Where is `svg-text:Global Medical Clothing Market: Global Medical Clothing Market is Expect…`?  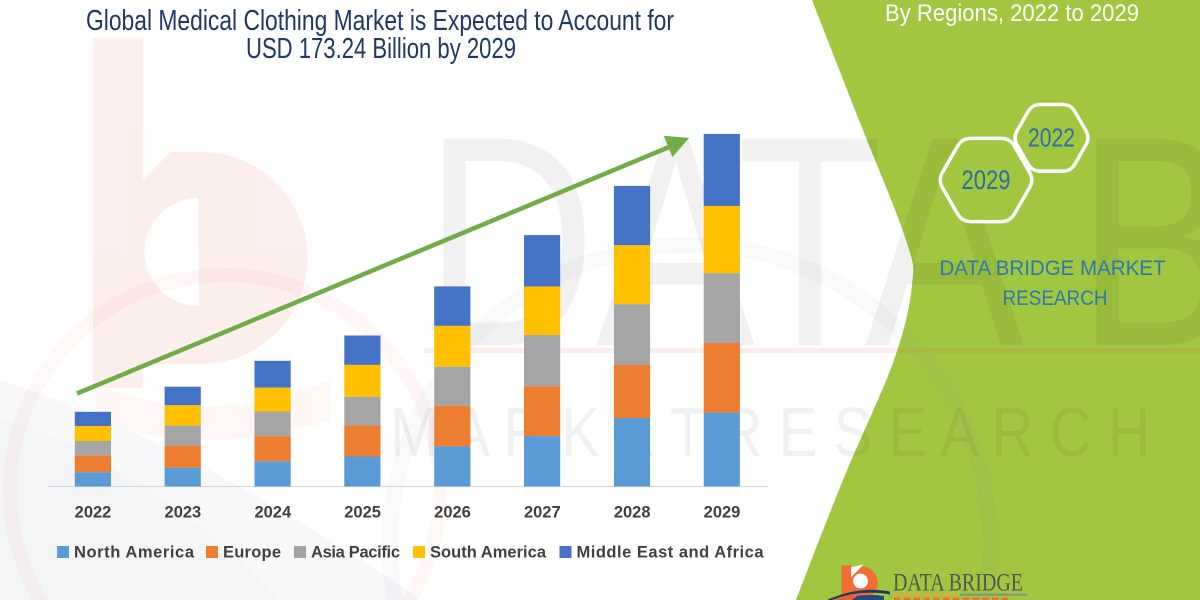
svg-text:Global Medical Clothing Market: Global Medical Clothing Market is Expect… is located at coordinates (380, 21).